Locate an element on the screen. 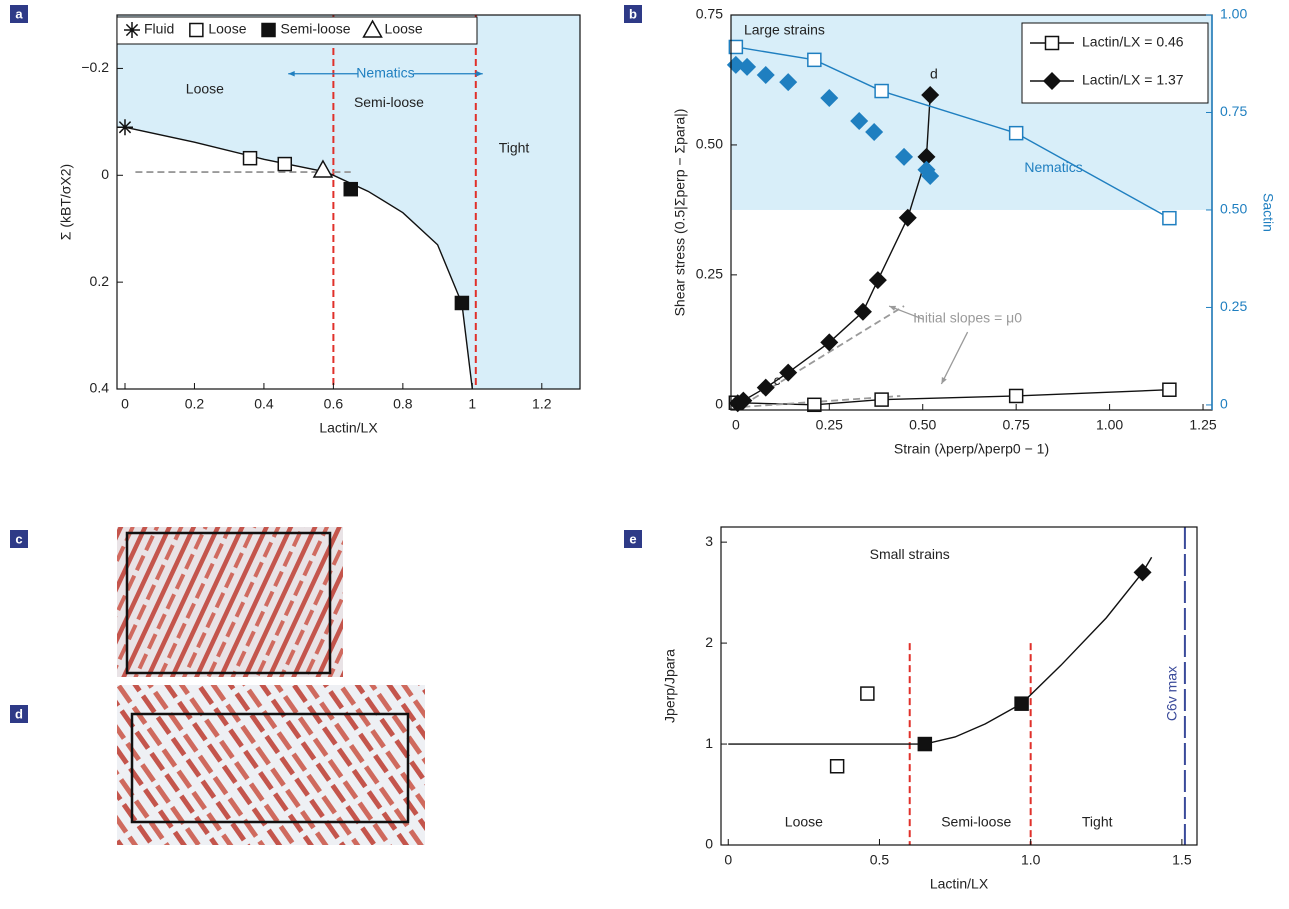 This screenshot has width=1289, height=909. snapshot-c-frame is located at coordinates (228, 603).